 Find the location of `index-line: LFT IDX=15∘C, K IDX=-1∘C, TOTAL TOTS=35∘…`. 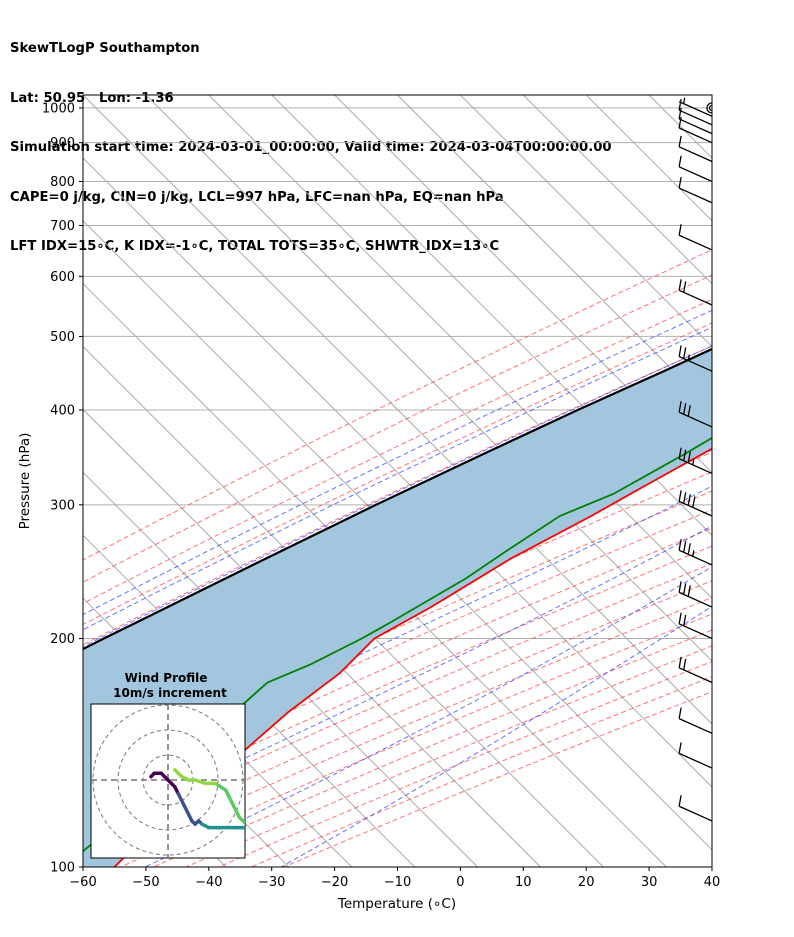

index-line: LFT IDX=15∘C, K IDX=-1∘C, TOTAL TOTS=35∘… is located at coordinates (255, 246).